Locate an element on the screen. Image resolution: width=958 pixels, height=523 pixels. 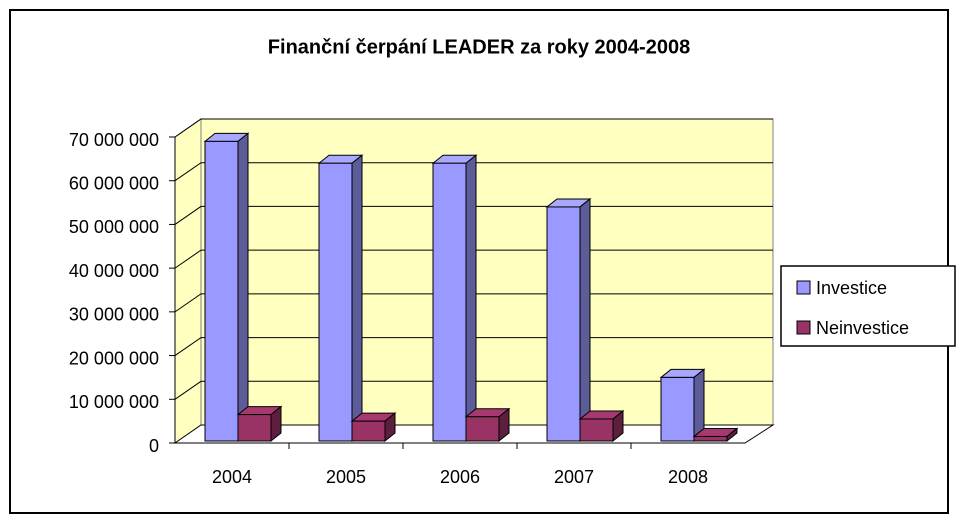
y-tick-label: 70 000 000 is located at coordinates (114, 140).